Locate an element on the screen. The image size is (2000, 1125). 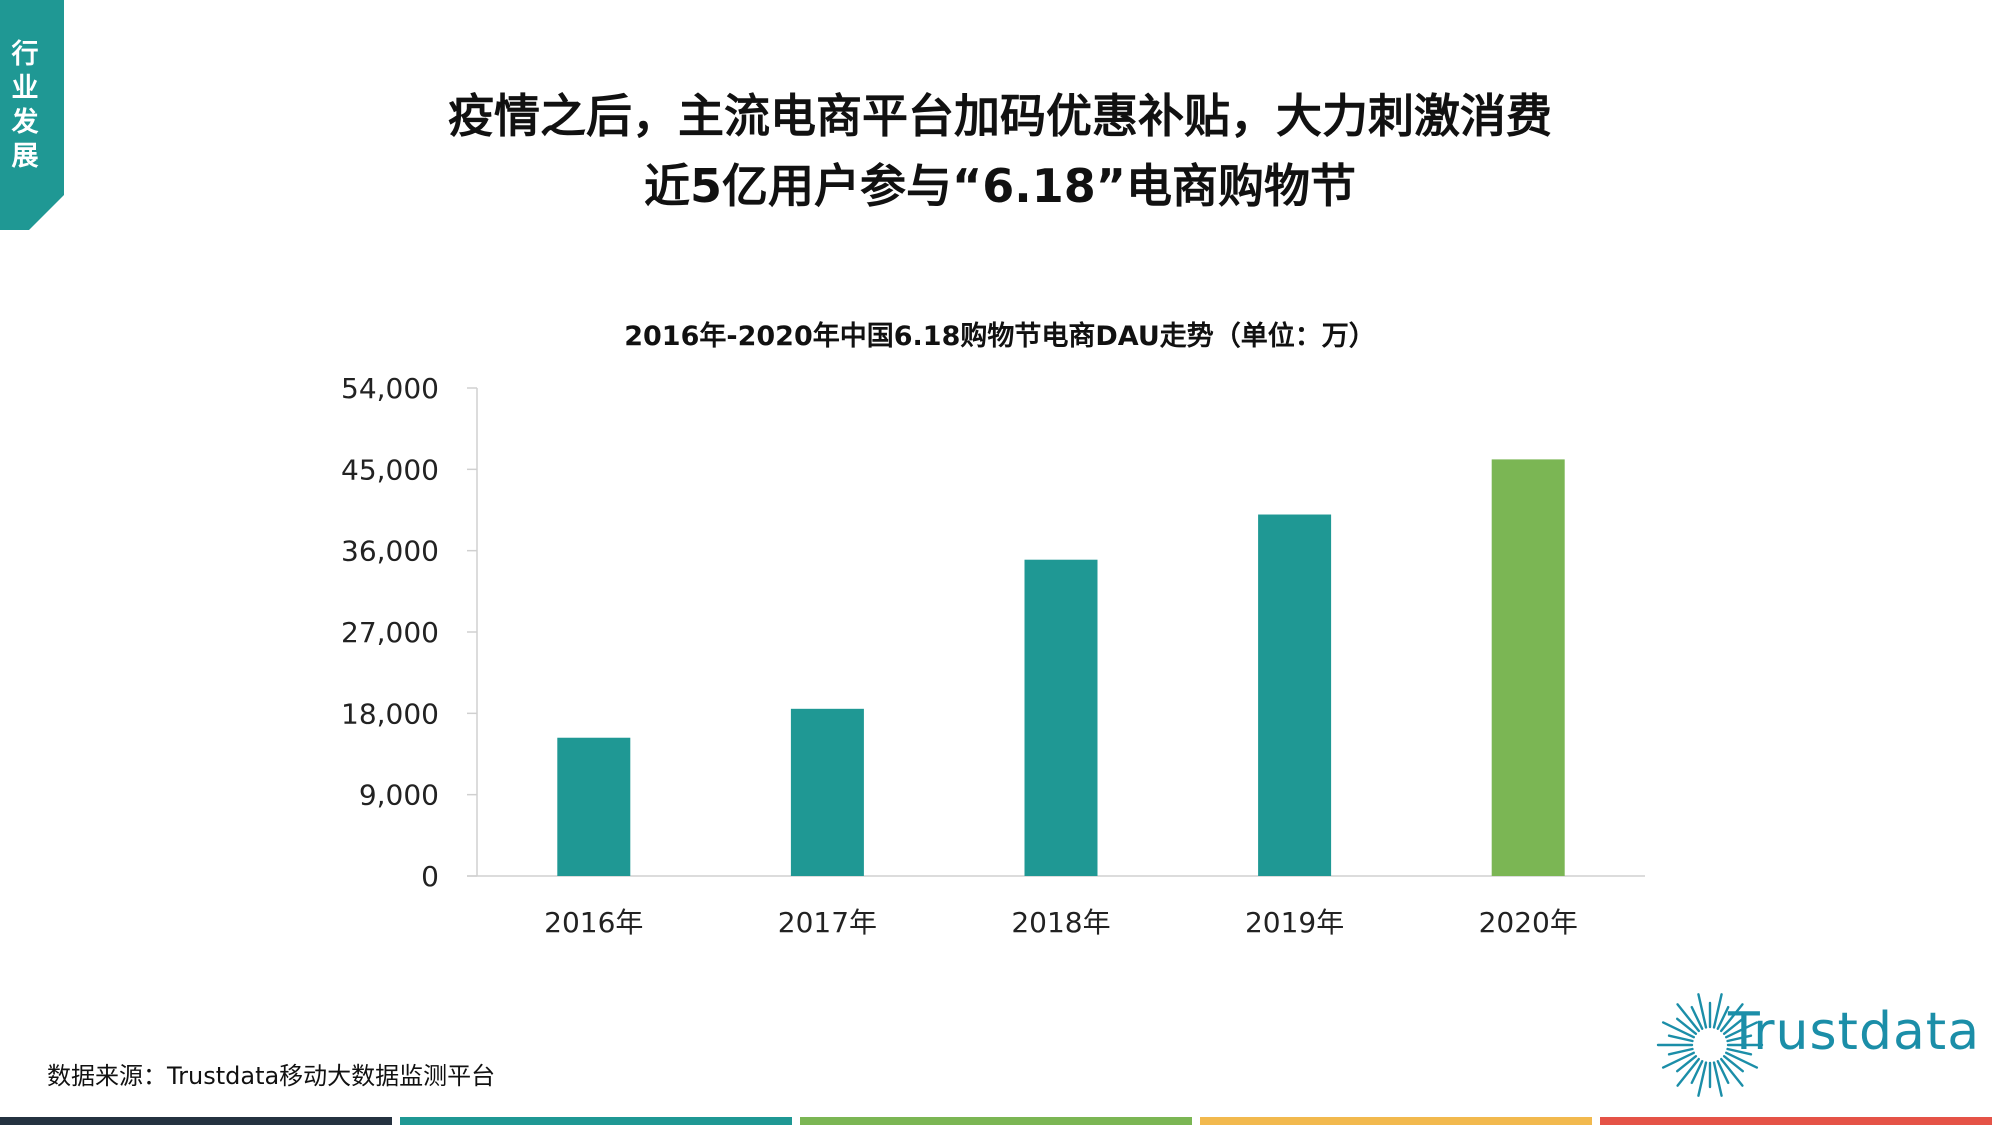
y-tick-label: 9,000 is located at coordinates (399, 795).